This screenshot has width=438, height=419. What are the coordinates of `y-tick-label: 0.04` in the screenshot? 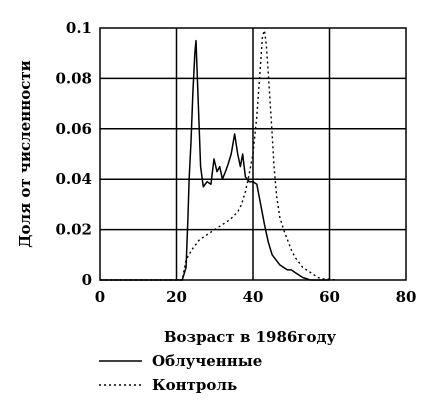 It's located at (73, 179).